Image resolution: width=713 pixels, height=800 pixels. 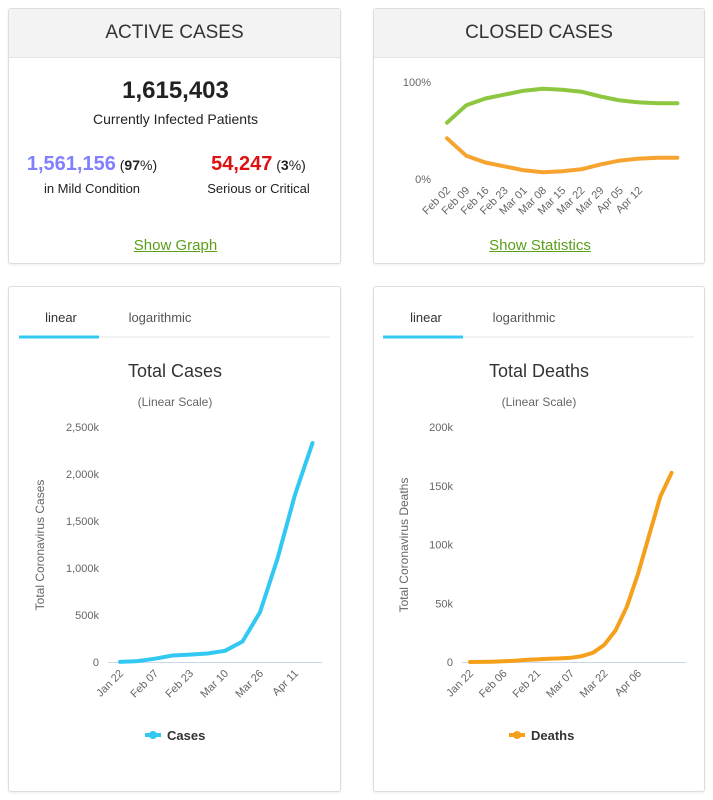 What do you see at coordinates (83, 475) in the screenshot?
I see `y-tick-label: 2,000k` at bounding box center [83, 475].